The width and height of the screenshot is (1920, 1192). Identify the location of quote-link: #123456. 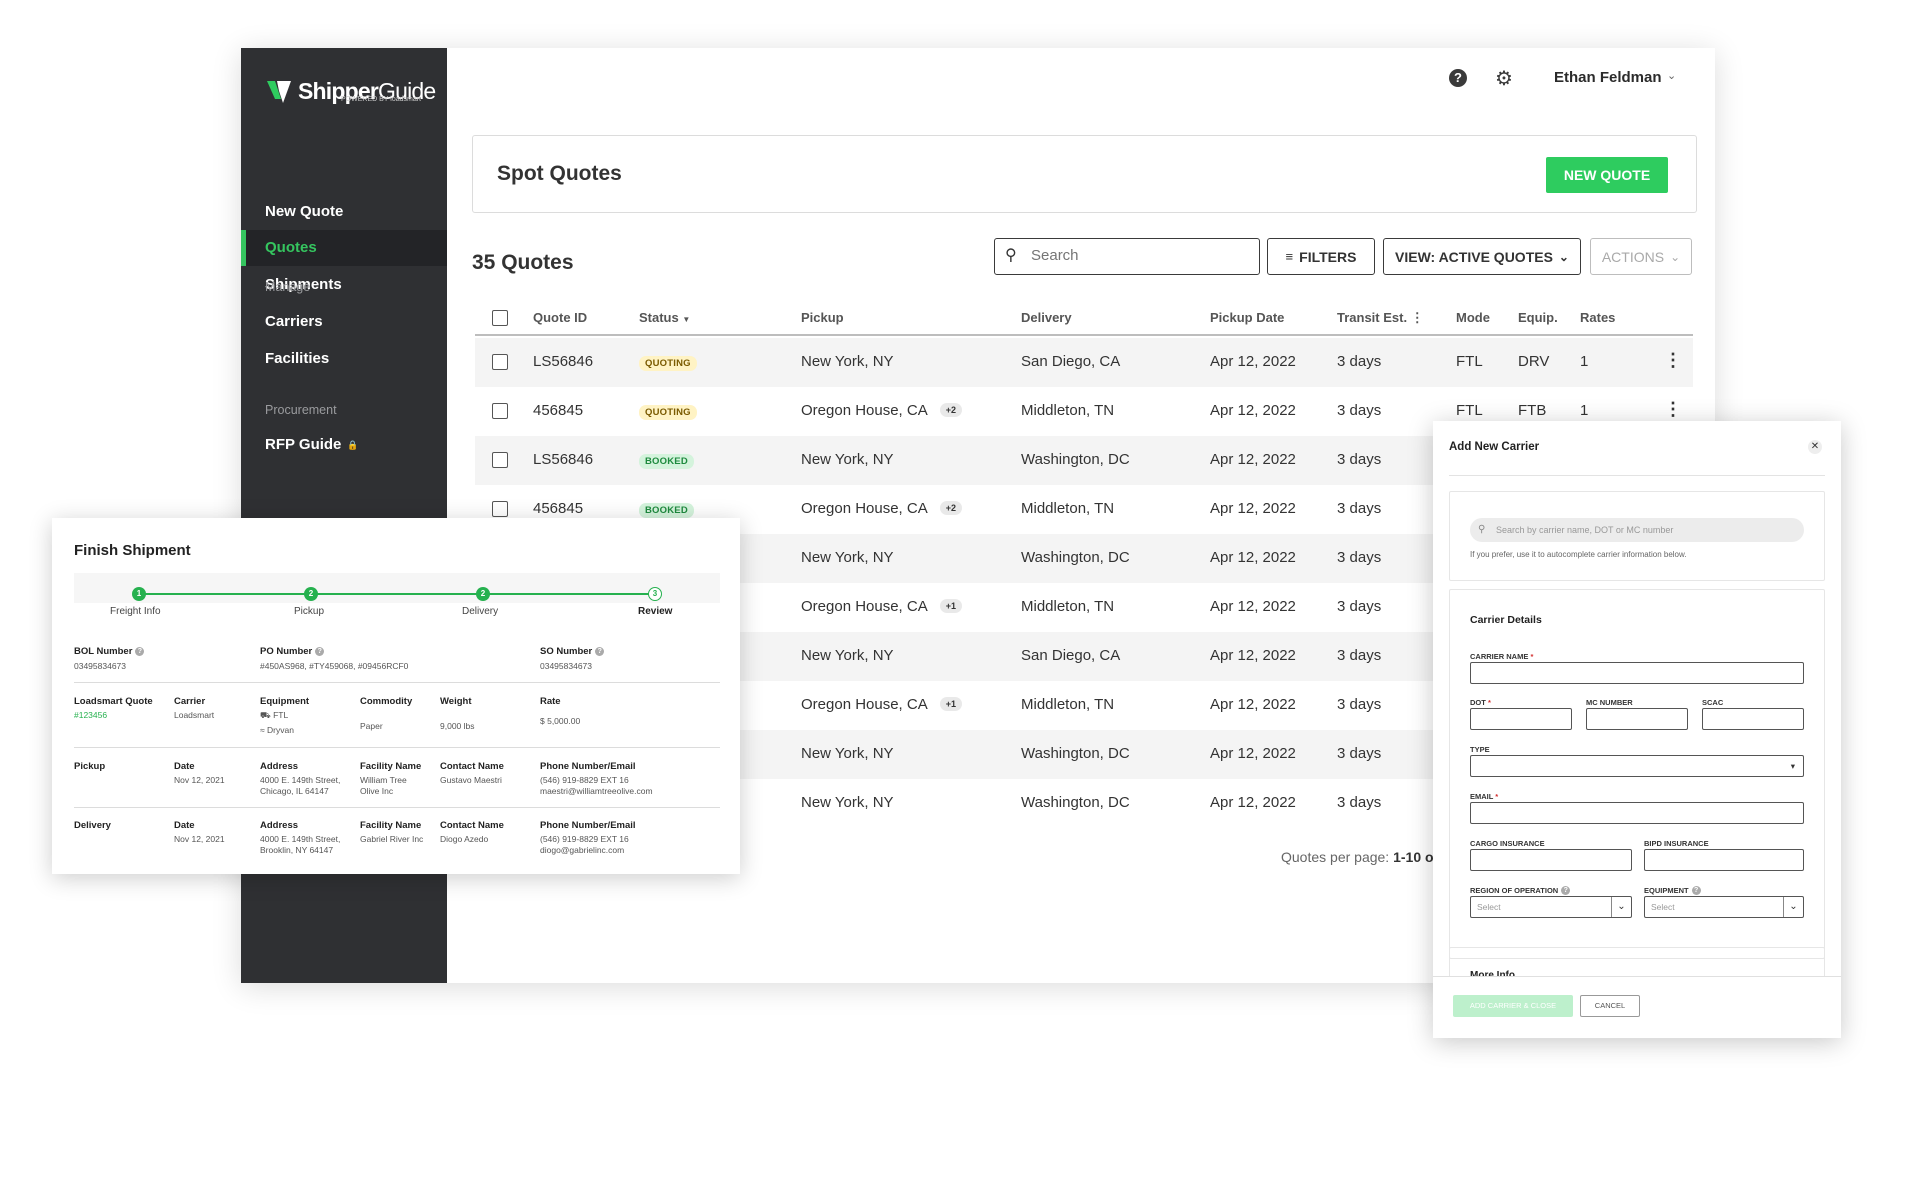
(91, 715).